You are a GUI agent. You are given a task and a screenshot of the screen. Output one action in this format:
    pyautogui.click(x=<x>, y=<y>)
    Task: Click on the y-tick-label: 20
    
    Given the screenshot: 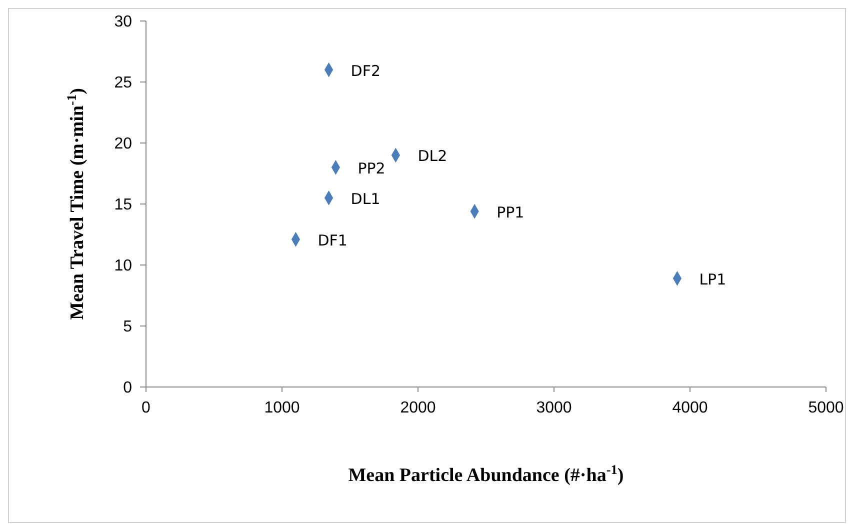 What is the action you would take?
    pyautogui.click(x=123, y=144)
    